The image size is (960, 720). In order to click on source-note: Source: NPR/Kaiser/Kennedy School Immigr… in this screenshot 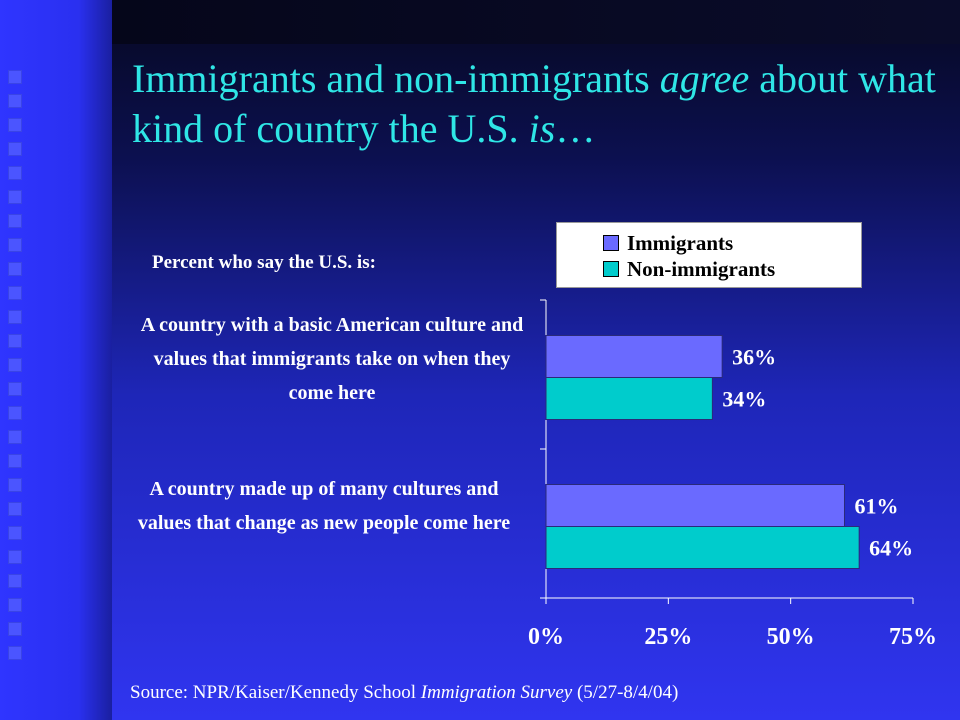, I will do `click(404, 693)`.